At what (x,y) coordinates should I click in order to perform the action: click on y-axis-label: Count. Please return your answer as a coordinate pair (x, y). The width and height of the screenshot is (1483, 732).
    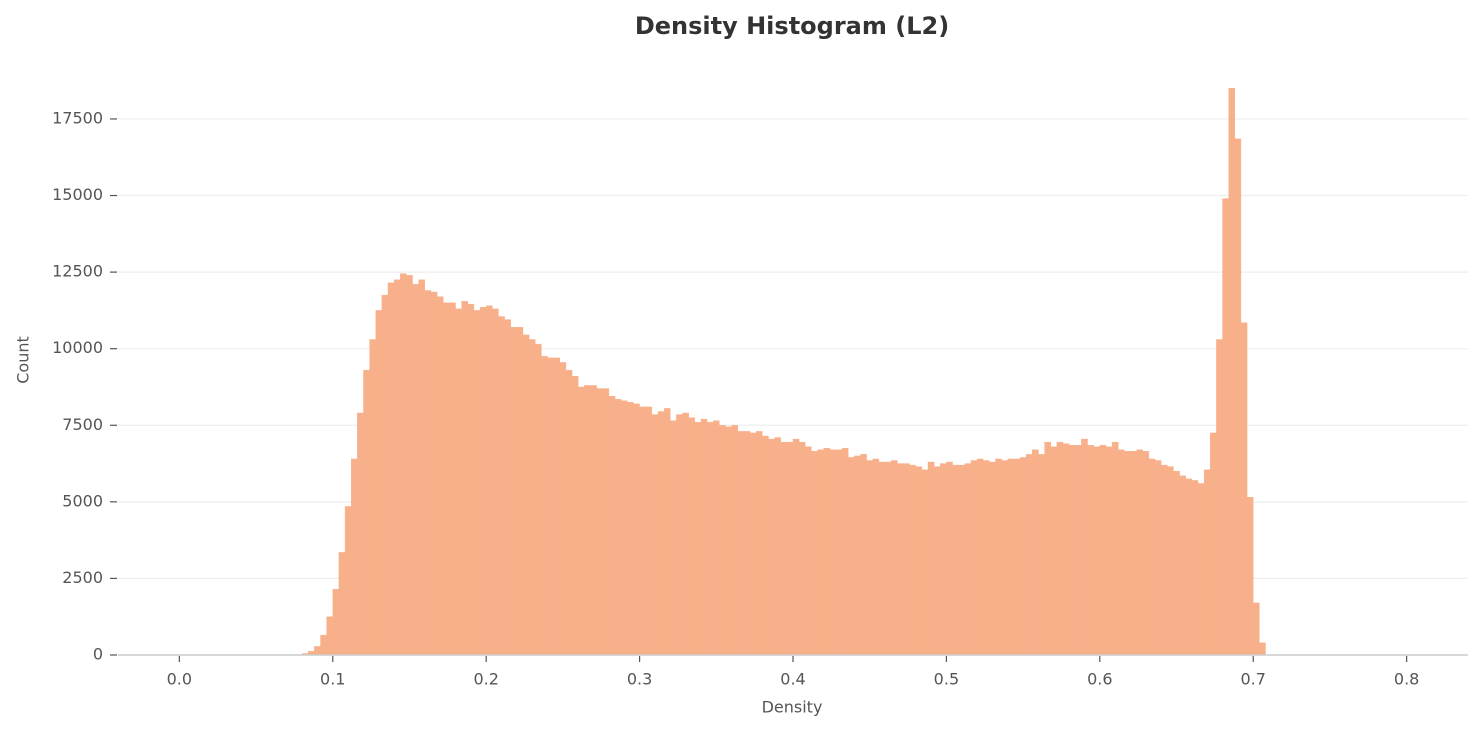
    Looking at the image, I should click on (23, 360).